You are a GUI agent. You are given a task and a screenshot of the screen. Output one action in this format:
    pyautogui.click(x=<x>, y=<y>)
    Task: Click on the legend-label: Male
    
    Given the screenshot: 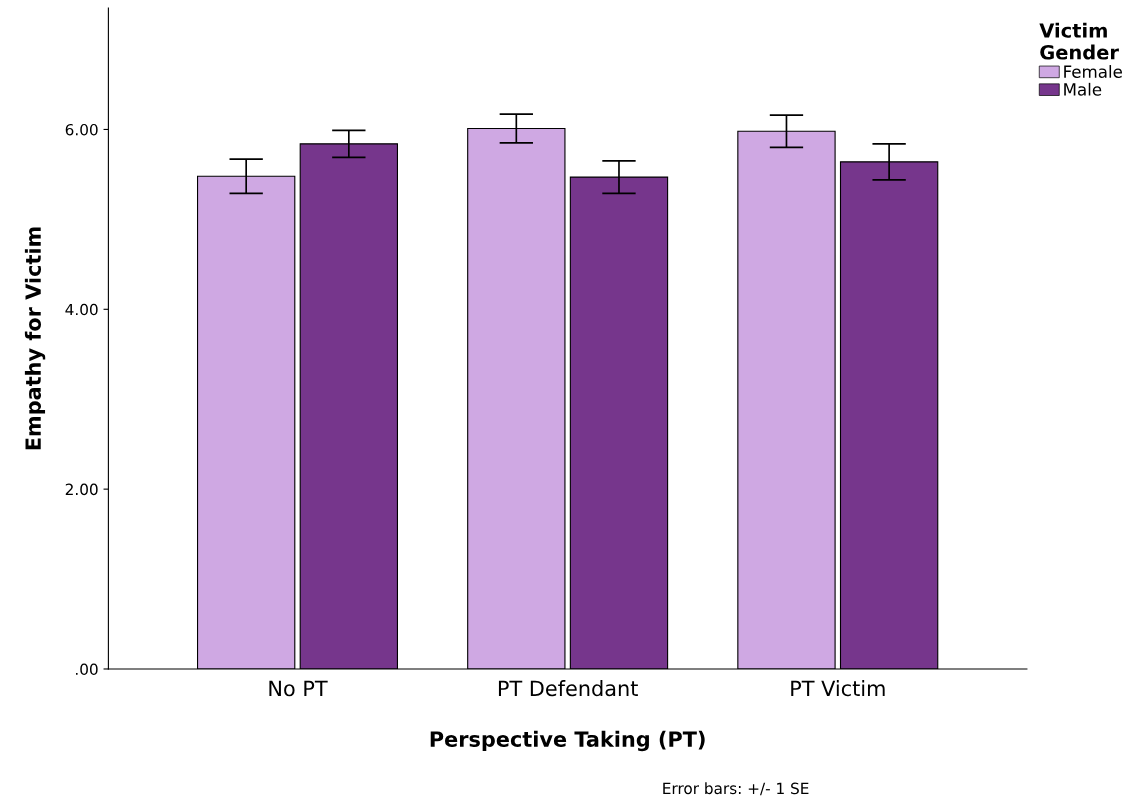 What is the action you would take?
    pyautogui.click(x=1083, y=89)
    